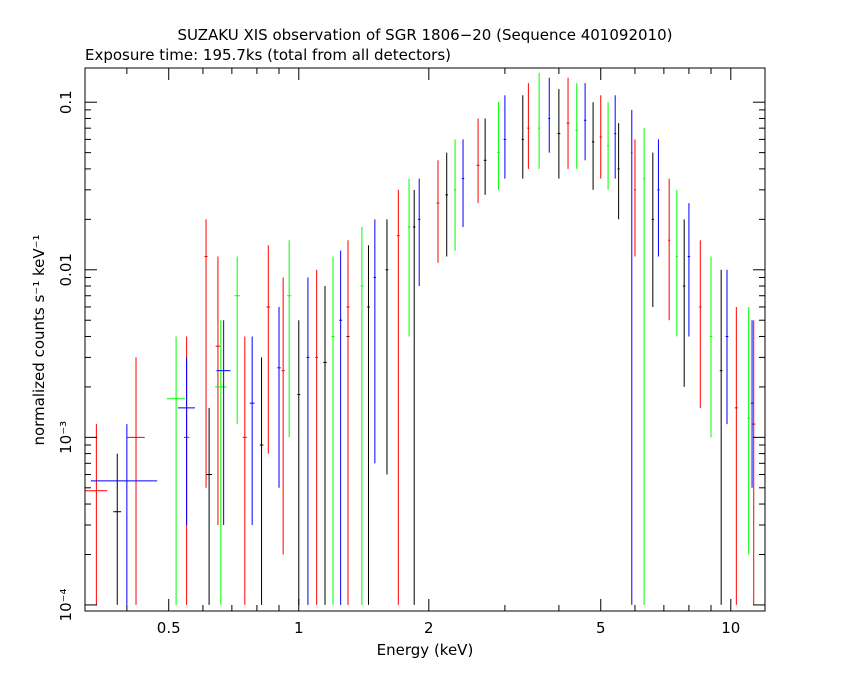  What do you see at coordinates (299, 628) in the screenshot?
I see `x-tick-label: 1` at bounding box center [299, 628].